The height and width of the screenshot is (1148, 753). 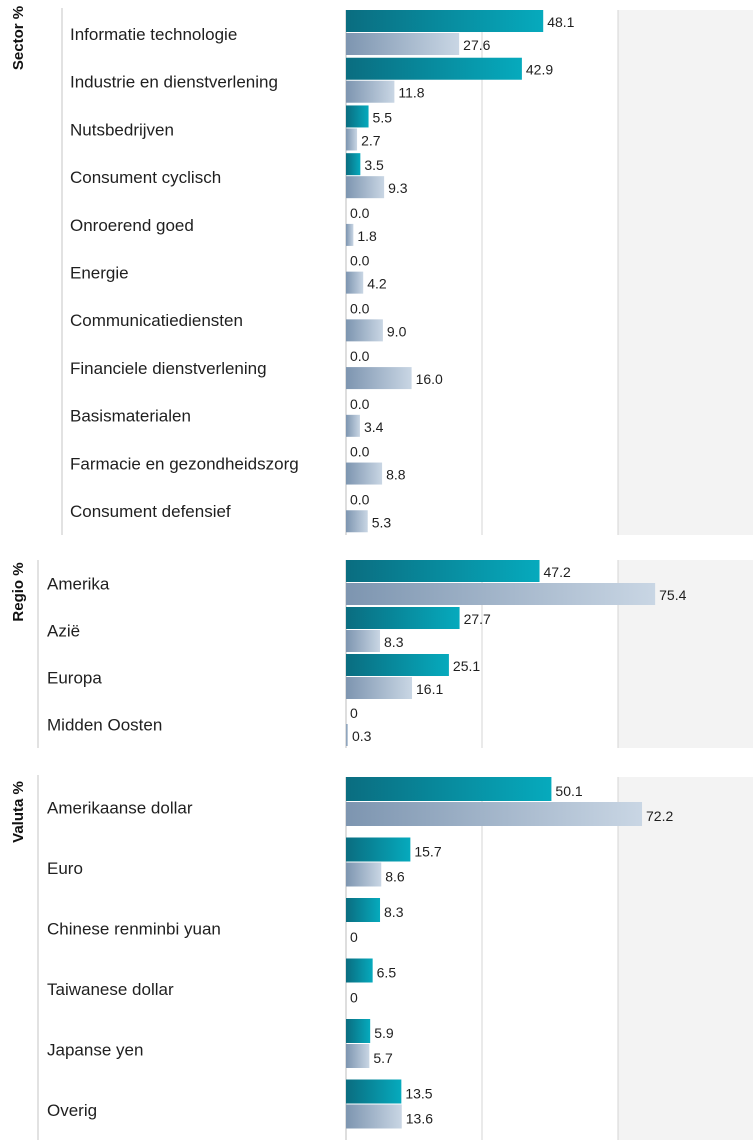 What do you see at coordinates (685, 272) in the screenshot?
I see `plot-shade` at bounding box center [685, 272].